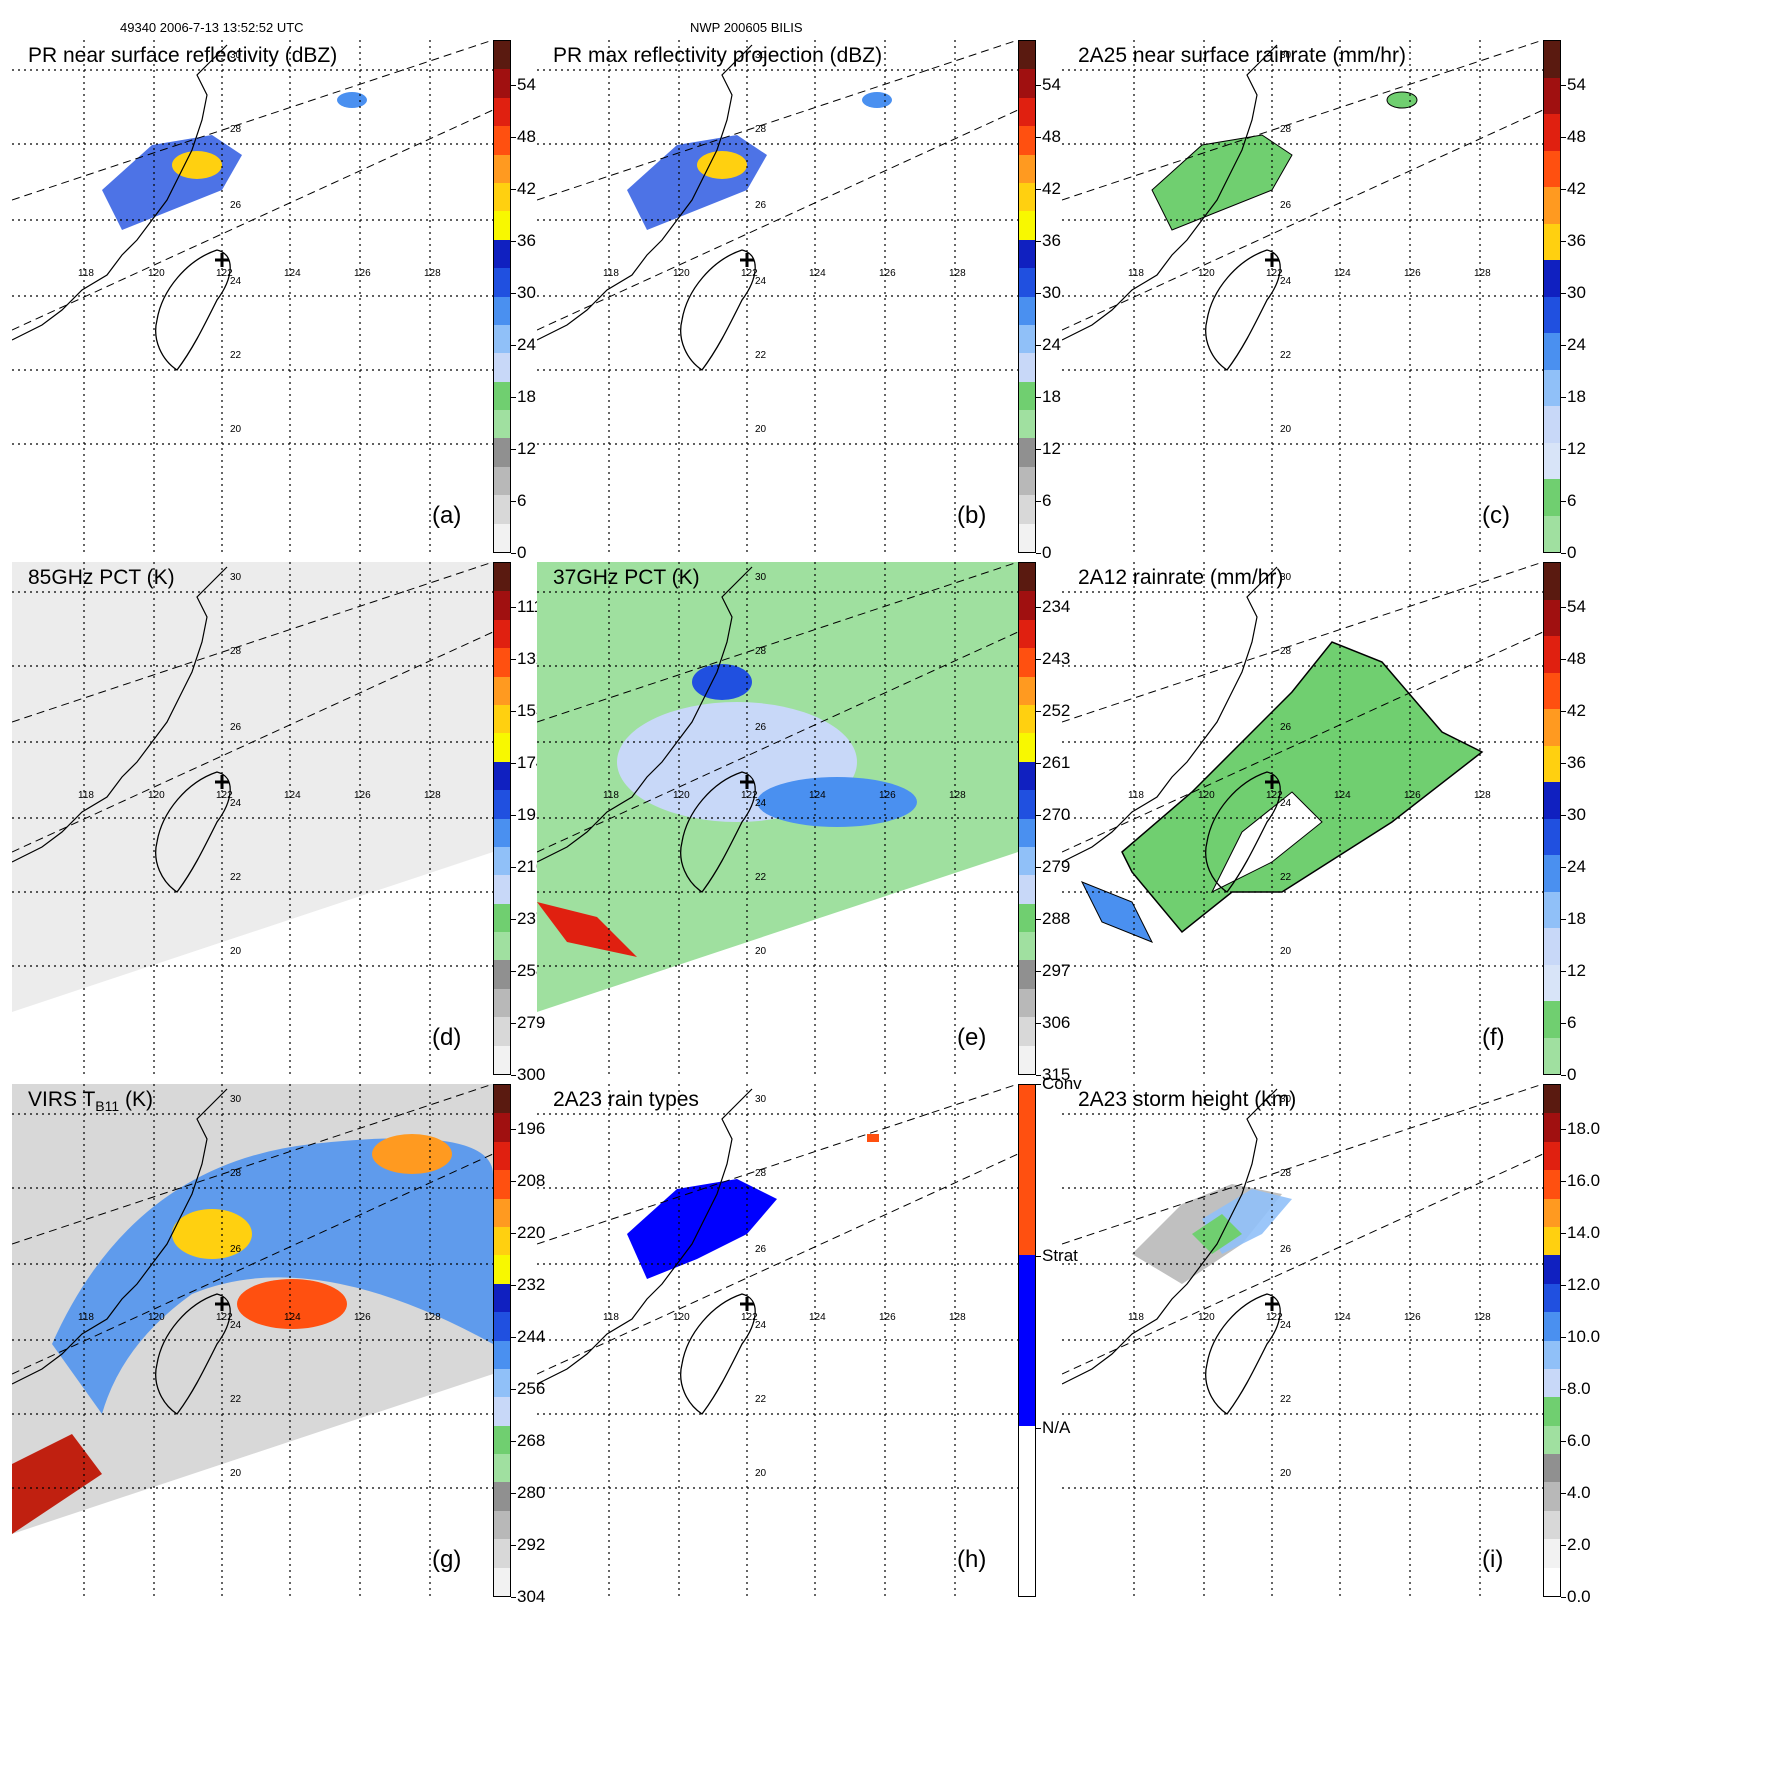 The image size is (1771, 1771). What do you see at coordinates (1117, 912) in the screenshot?
I see `rain-band` at bounding box center [1117, 912].